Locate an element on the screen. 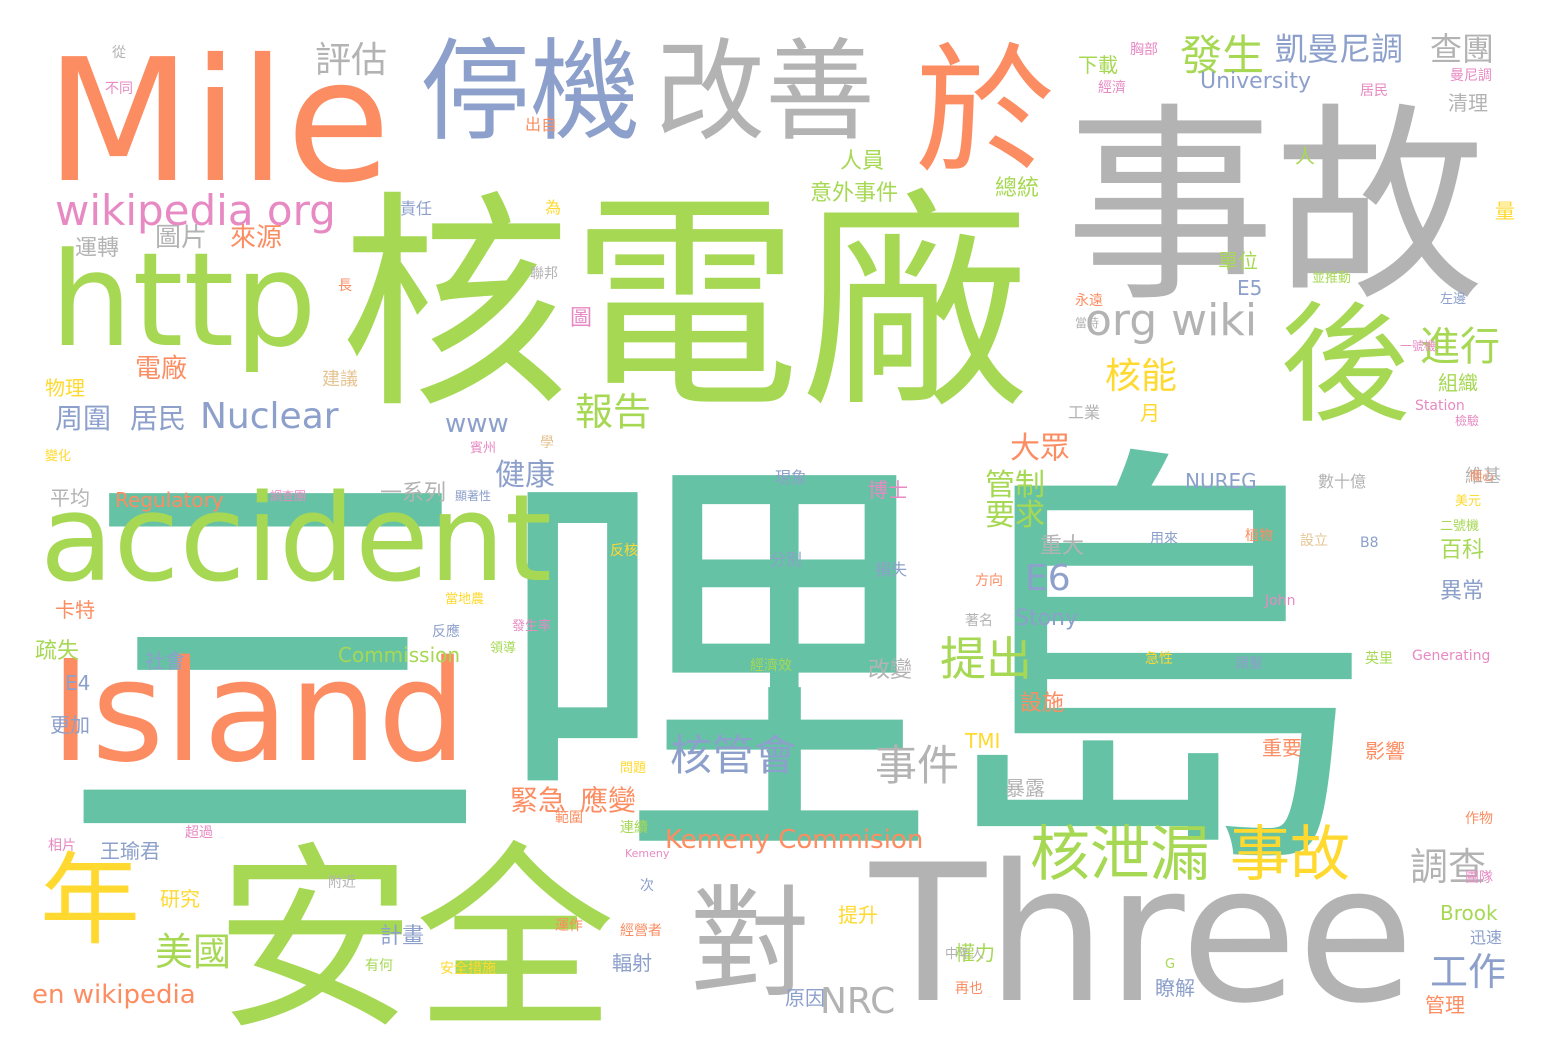 This screenshot has height=1052, width=1548. word: 報告 is located at coordinates (613, 412).